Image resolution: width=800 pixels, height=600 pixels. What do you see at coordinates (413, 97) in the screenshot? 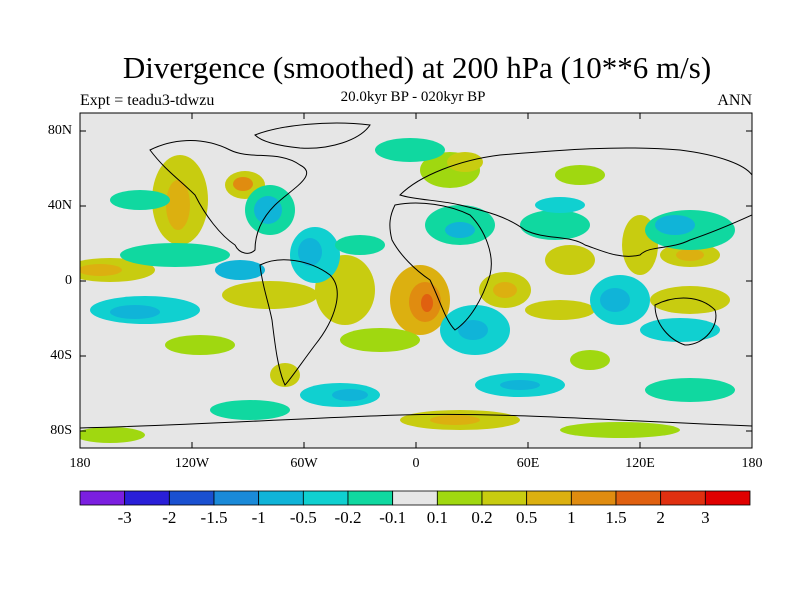
I see `period-subtitle: 20.0kyr BP - 020kyr BP` at bounding box center [413, 97].